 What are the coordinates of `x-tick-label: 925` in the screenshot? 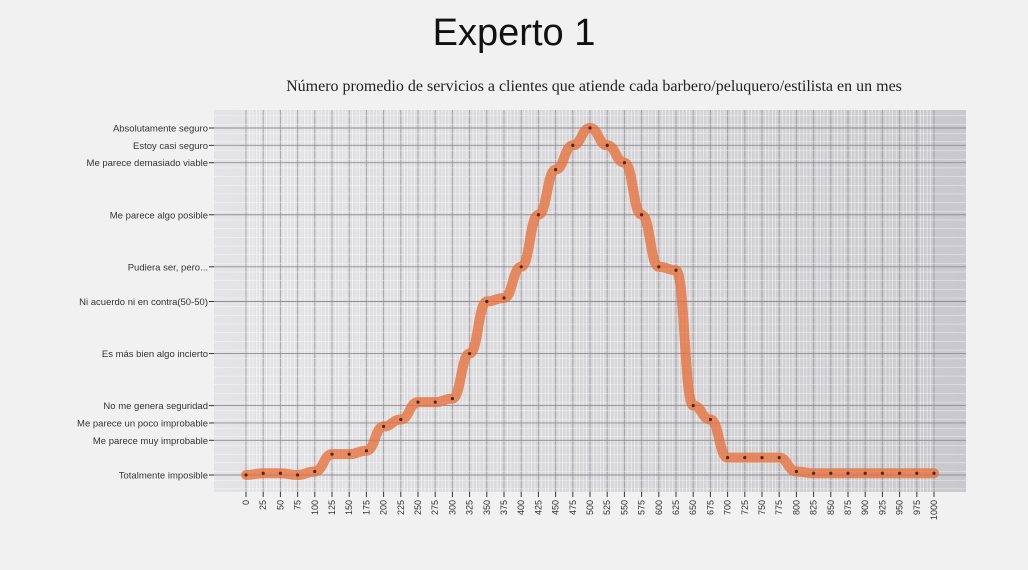 It's located at (882, 507).